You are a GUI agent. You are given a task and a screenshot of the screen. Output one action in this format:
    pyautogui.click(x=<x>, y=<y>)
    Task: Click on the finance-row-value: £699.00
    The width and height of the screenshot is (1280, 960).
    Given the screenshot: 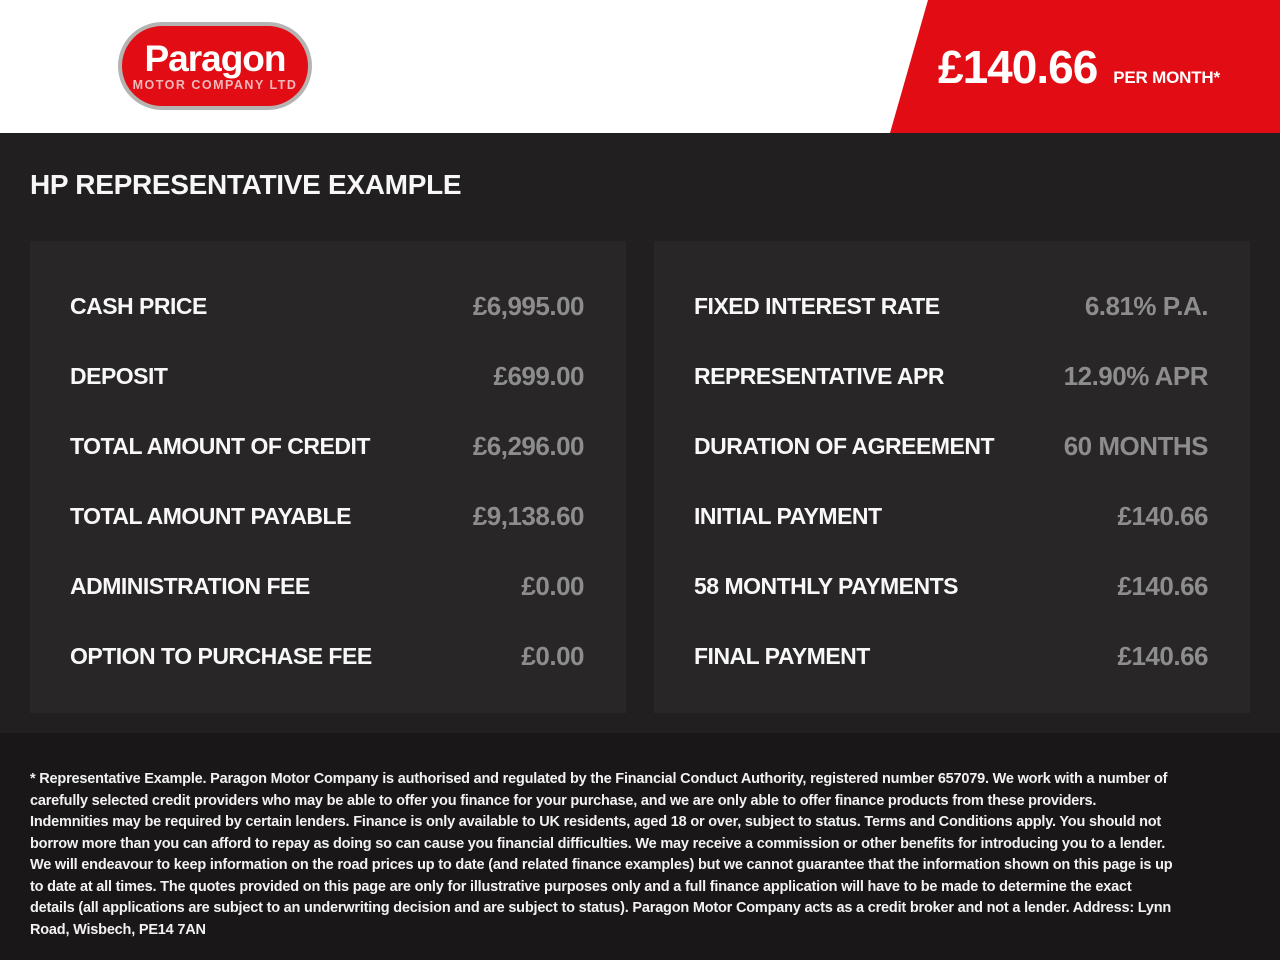 What is the action you would take?
    pyautogui.click(x=539, y=375)
    